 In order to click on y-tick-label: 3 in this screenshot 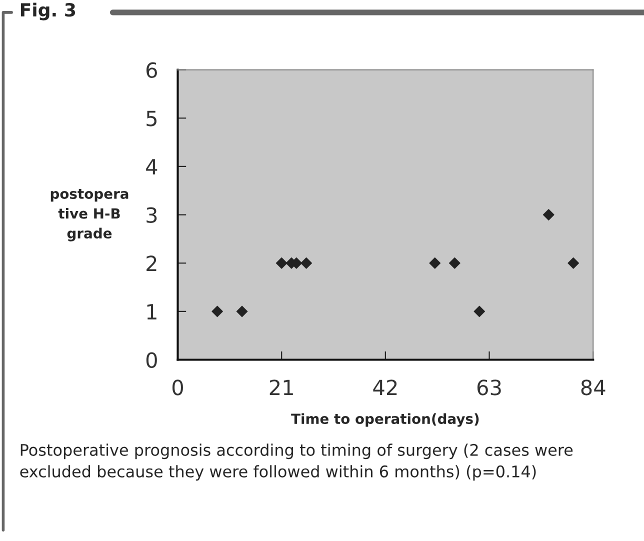, I will do `click(151, 215)`.